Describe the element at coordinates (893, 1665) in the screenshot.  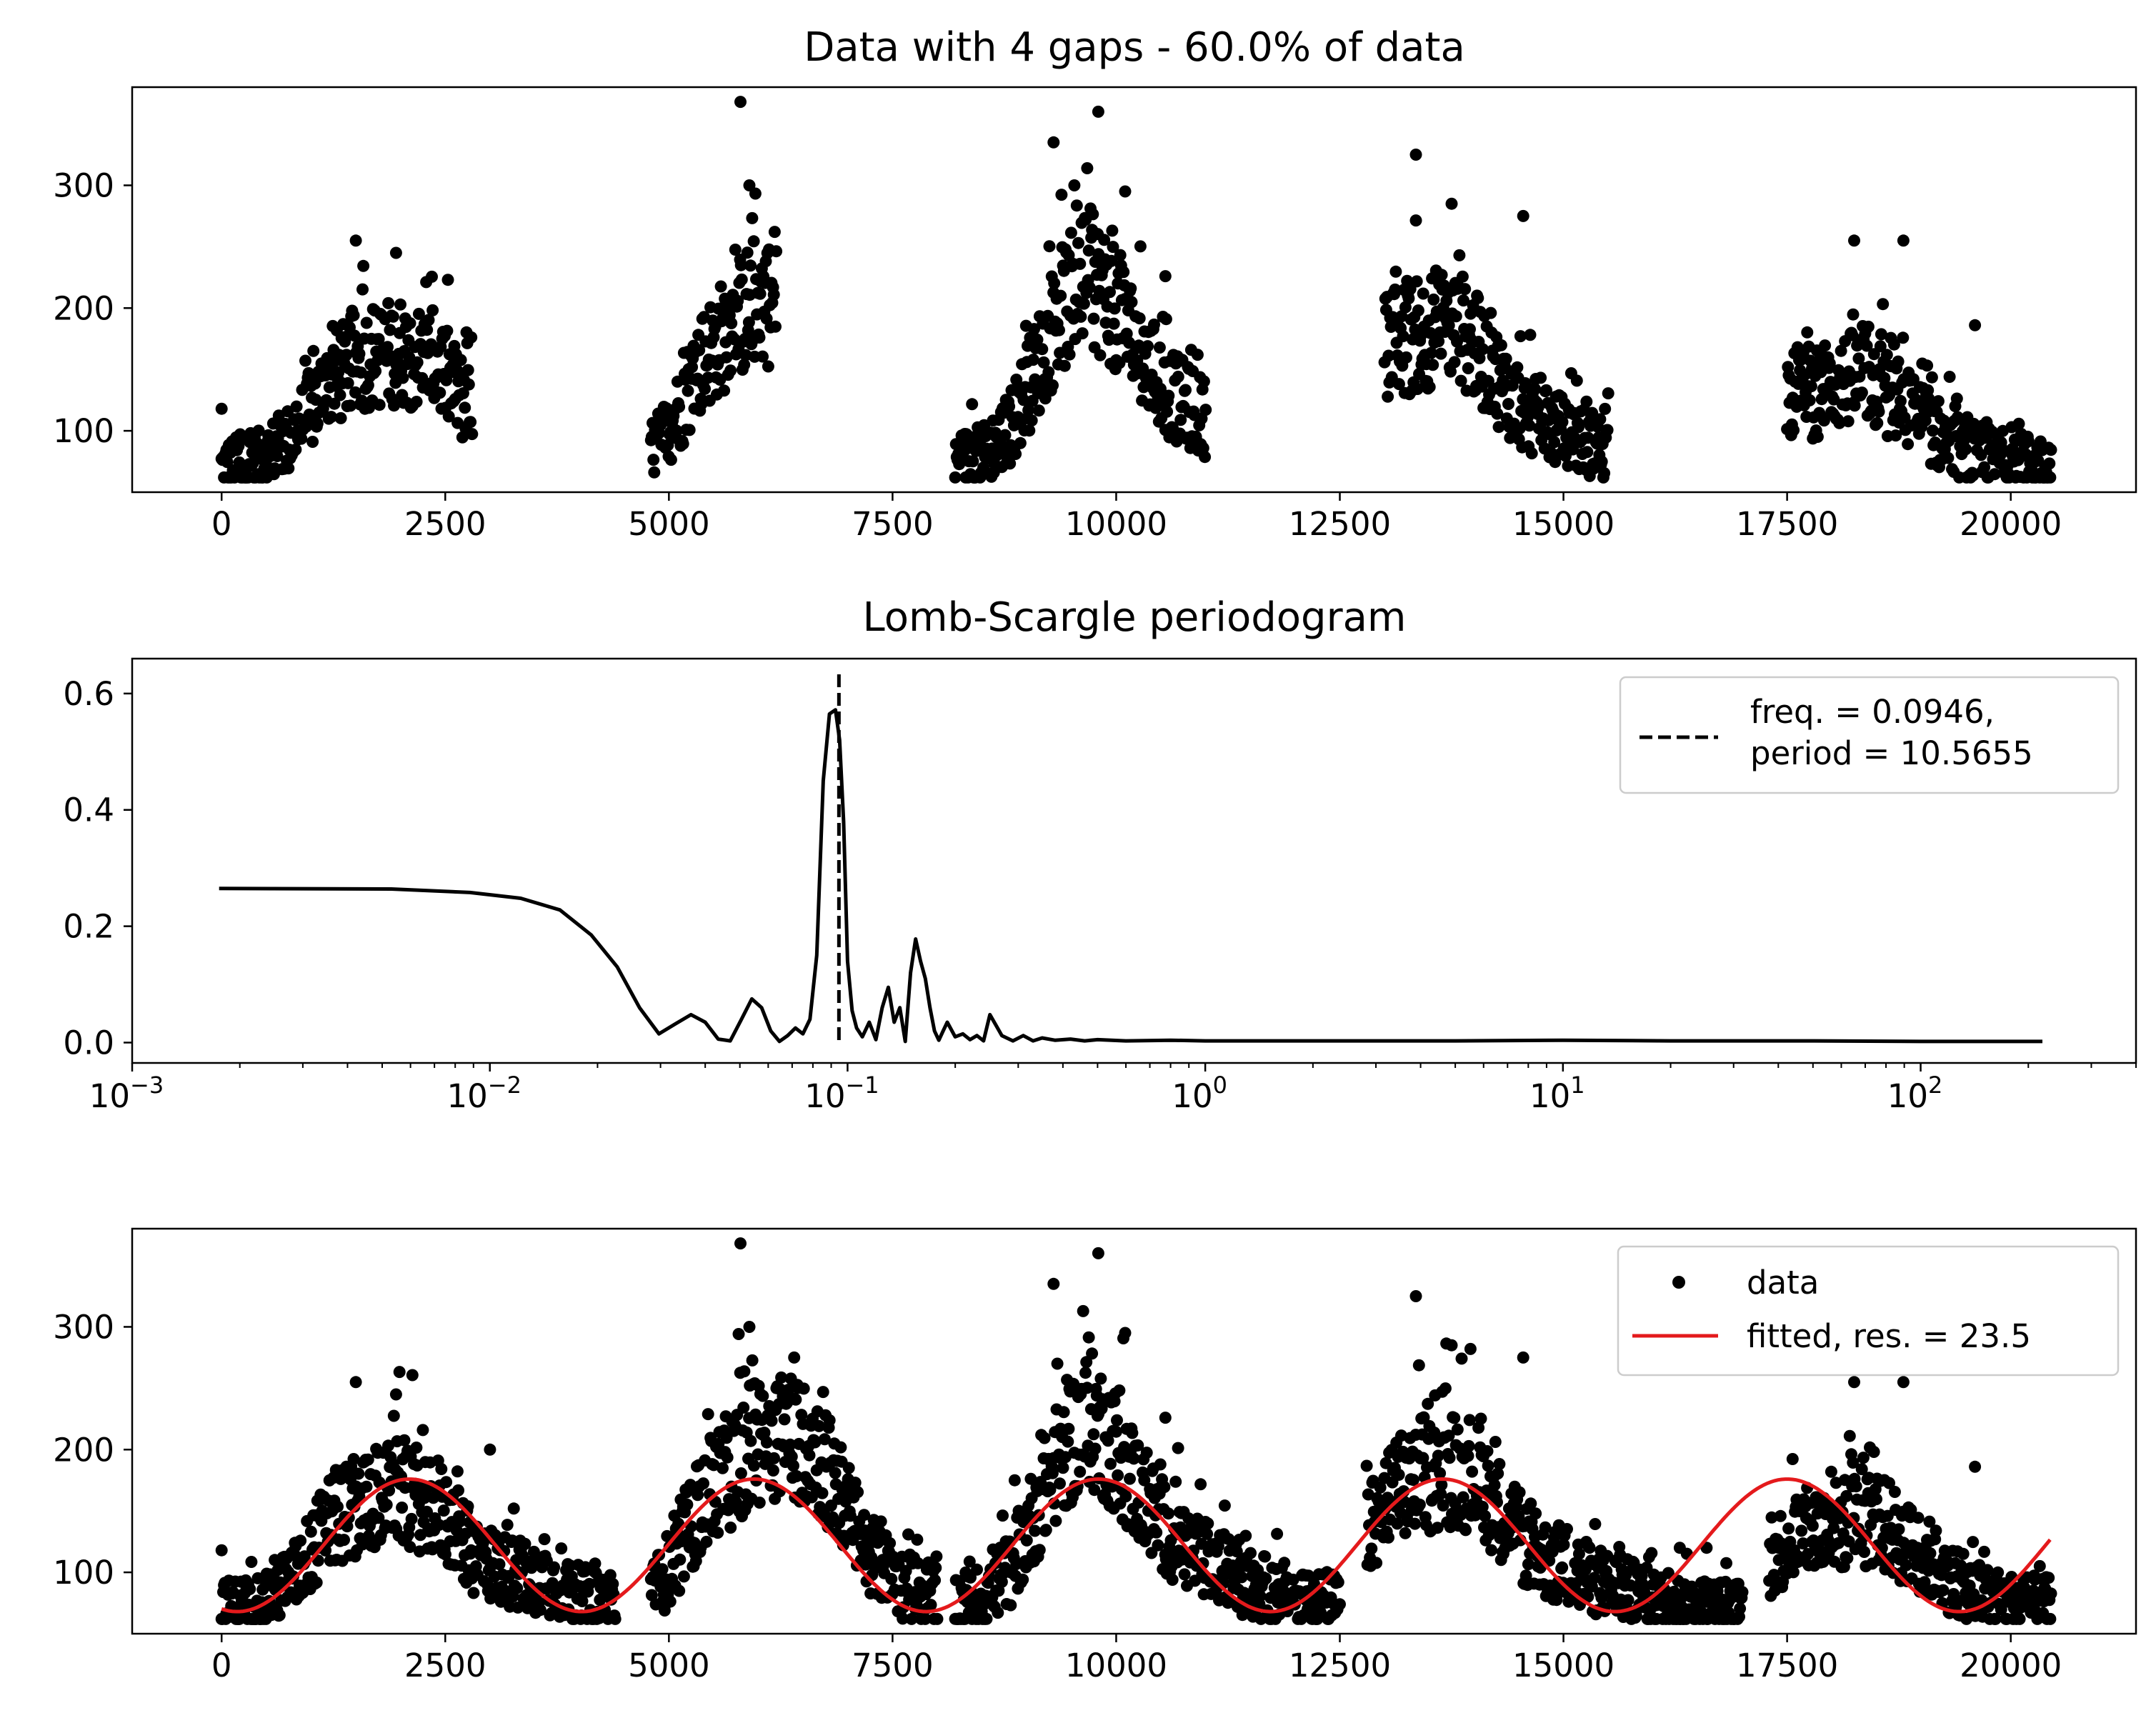
I see `panel-3-x-tick-label: 7500` at that location.